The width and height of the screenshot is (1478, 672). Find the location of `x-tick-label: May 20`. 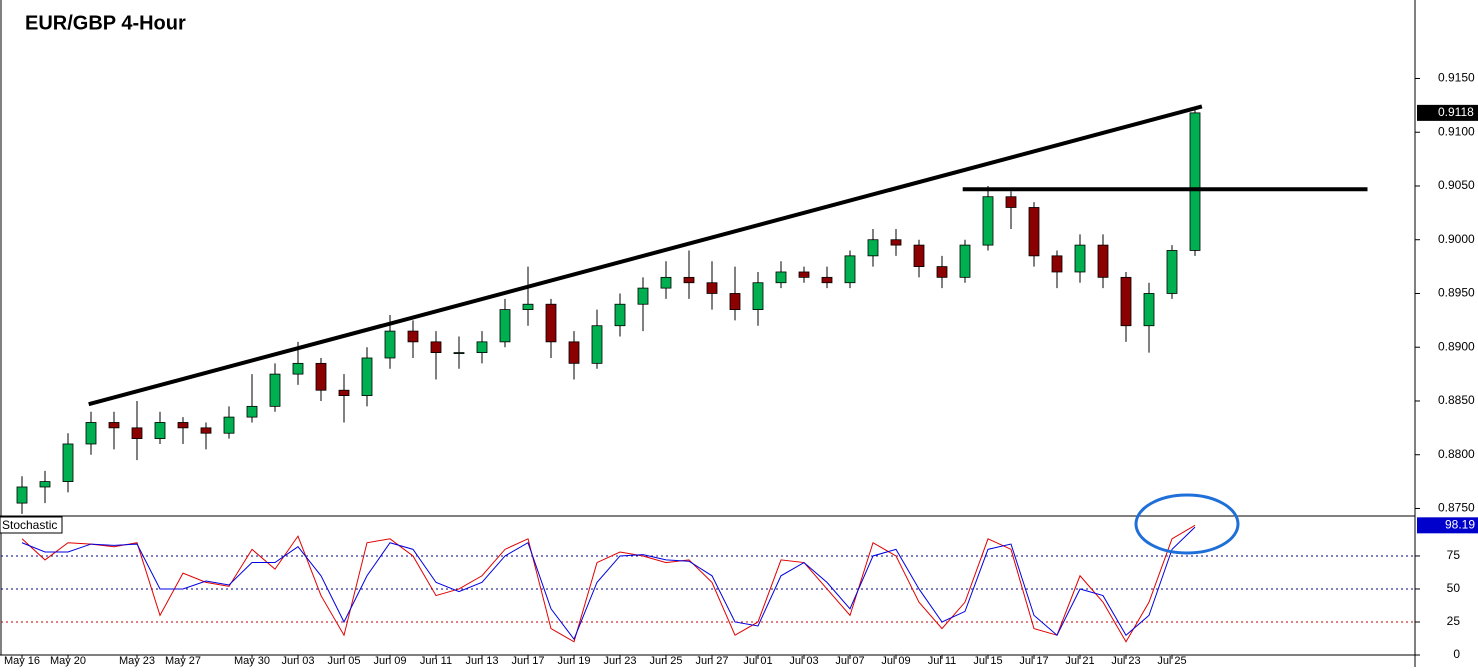

x-tick-label: May 20 is located at coordinates (68, 661).